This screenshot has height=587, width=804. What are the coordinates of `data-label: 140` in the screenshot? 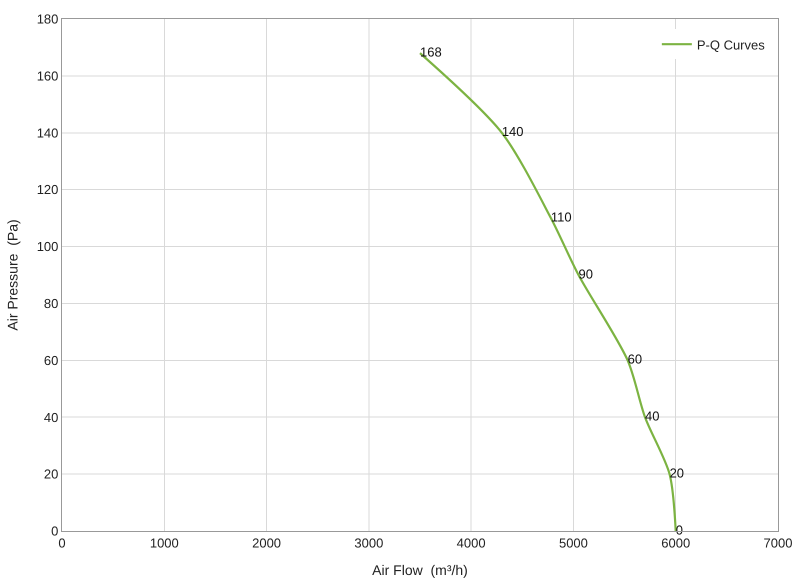 It's located at (513, 132).